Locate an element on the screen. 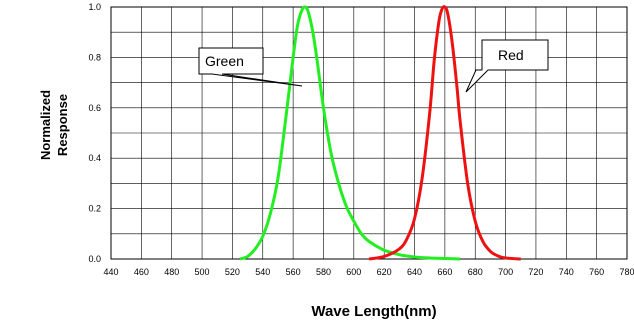  y-tick-label: 0.4 is located at coordinates (94, 158).